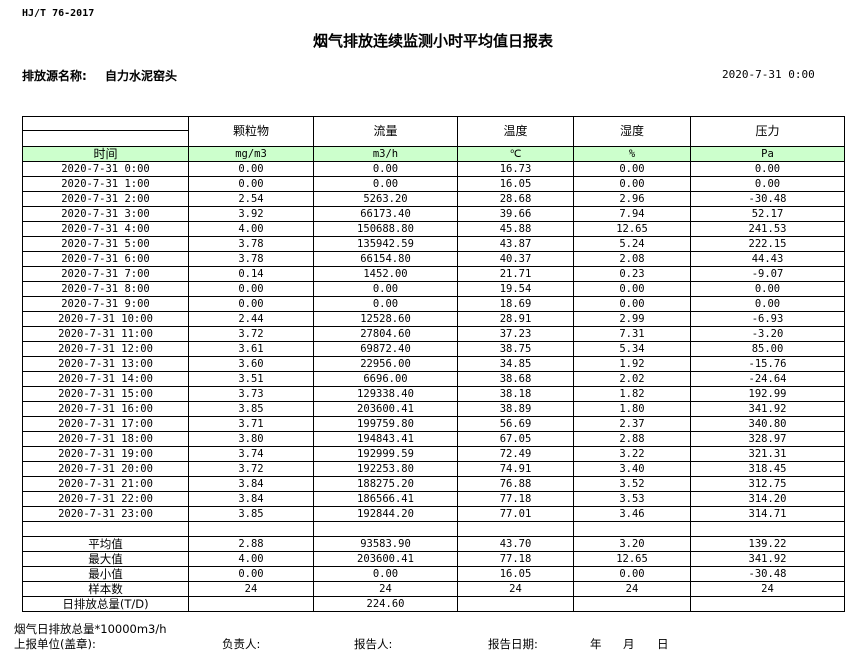  I want to click on cell-temperature: 38.18, so click(515, 394).